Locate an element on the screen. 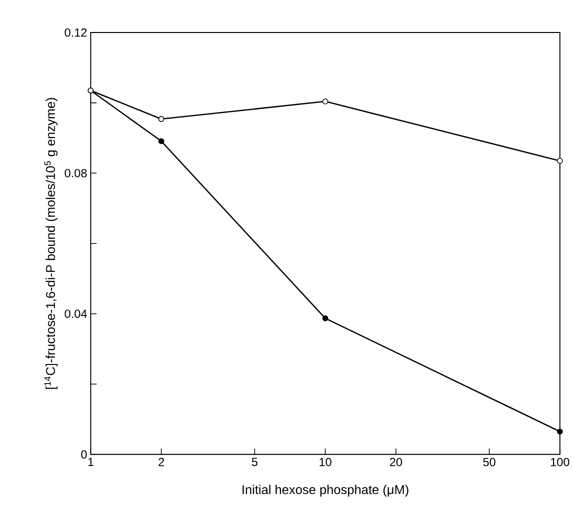 The image size is (573, 515). x-axis-title: Initial hexose phosphate (μM) is located at coordinates (325, 491).